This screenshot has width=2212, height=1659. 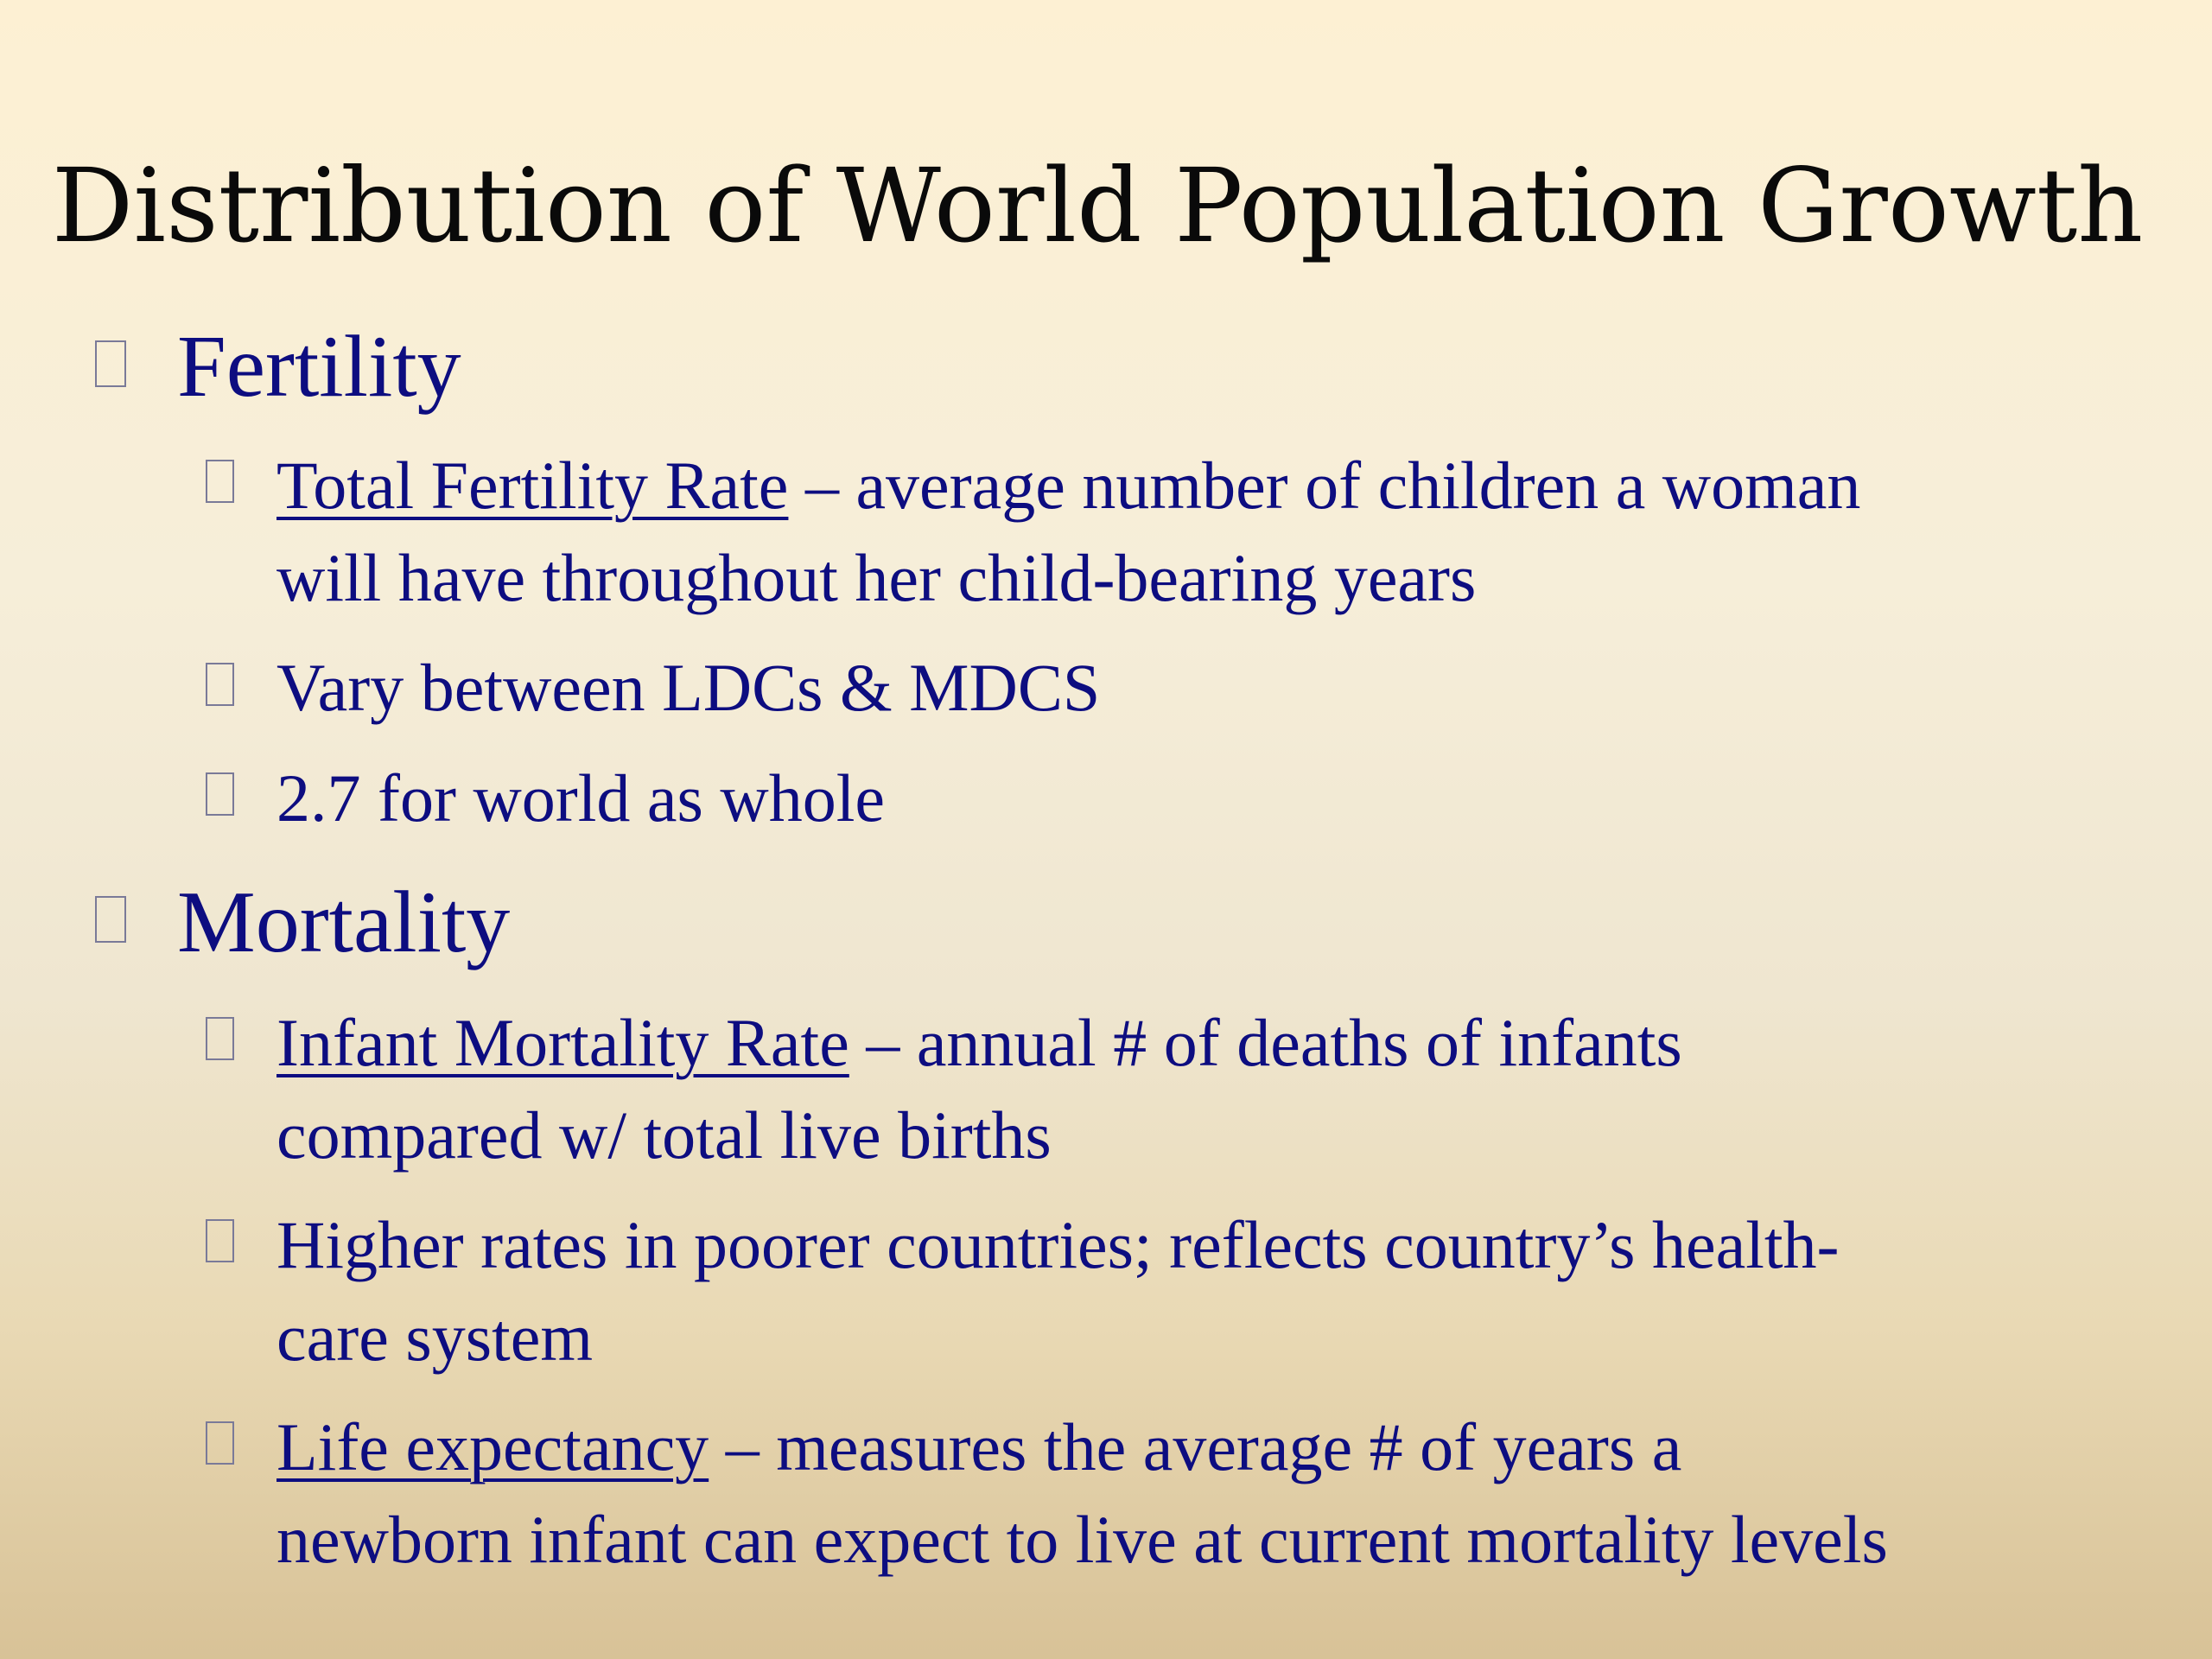 I want to click on life-expectancy-definition: – measures the average # of years a, so click(x=1195, y=1446).